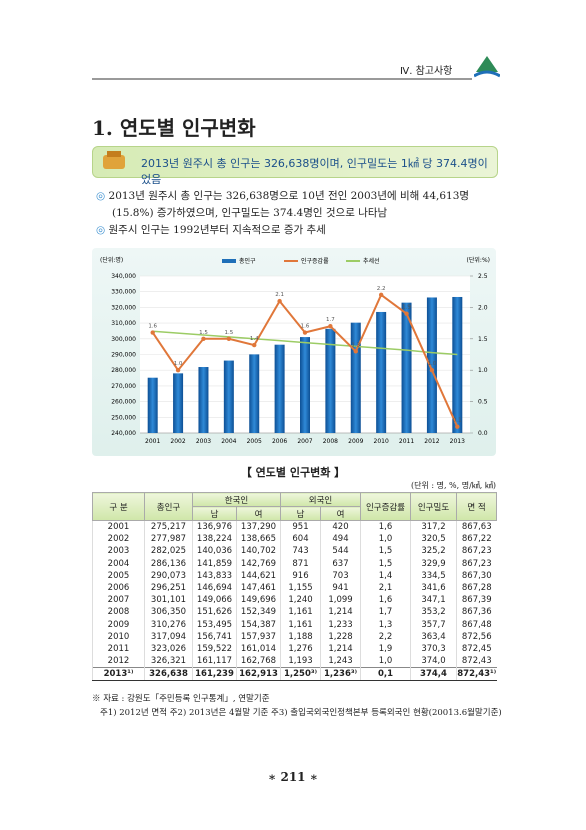 This screenshot has height=830, width=586. What do you see at coordinates (300, 649) in the screenshot?
I see `cell: 1,276` at bounding box center [300, 649].